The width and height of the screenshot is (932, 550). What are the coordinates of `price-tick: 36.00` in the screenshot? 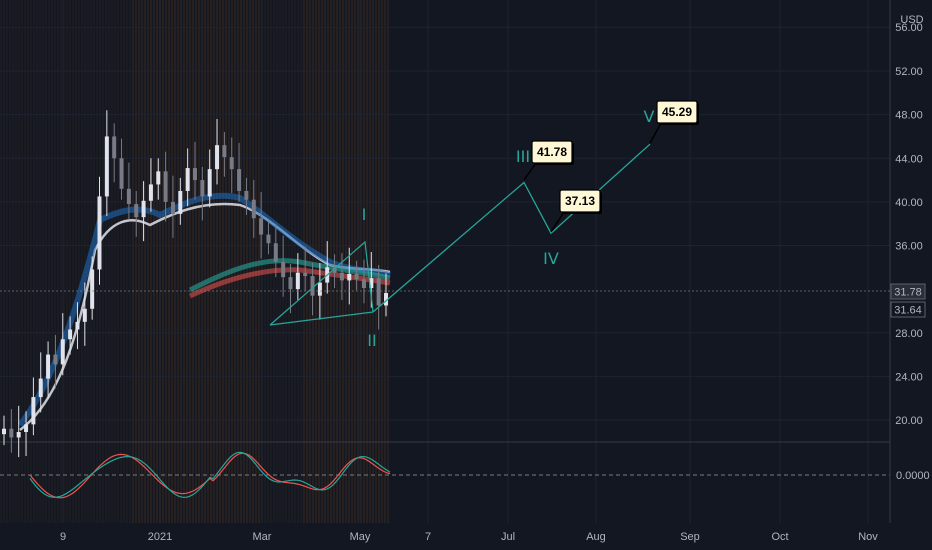 It's located at (909, 247).